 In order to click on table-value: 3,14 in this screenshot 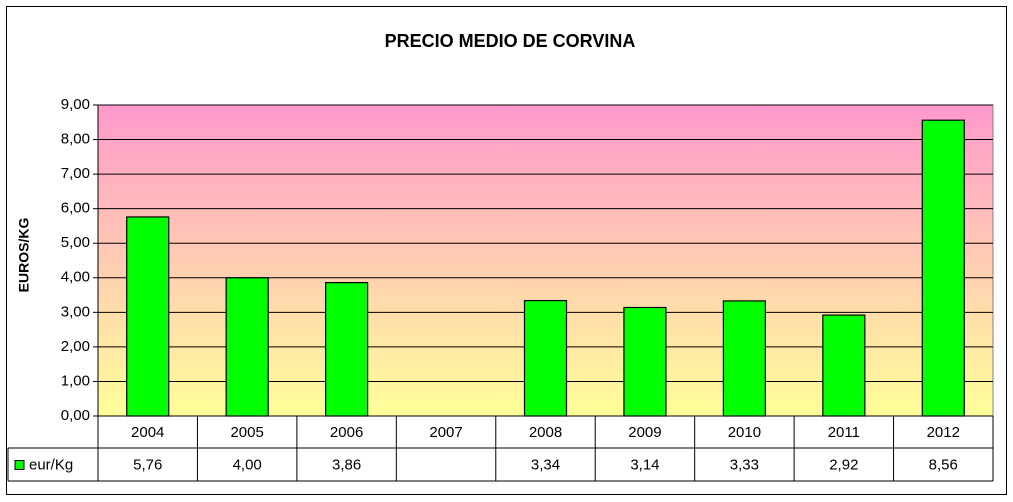, I will do `click(644, 464)`.